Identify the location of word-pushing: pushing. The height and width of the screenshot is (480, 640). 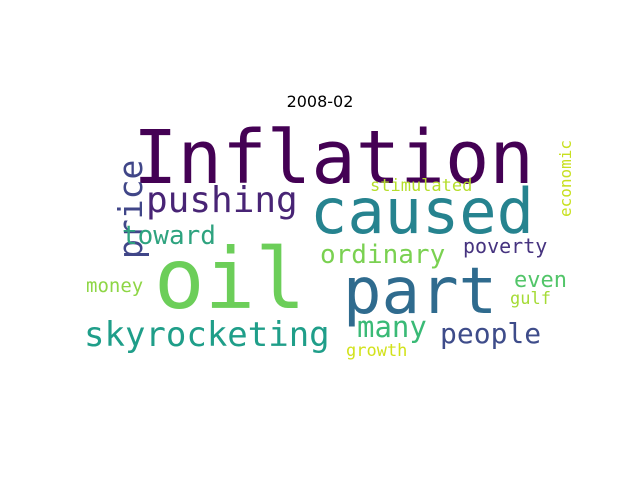
(222, 200).